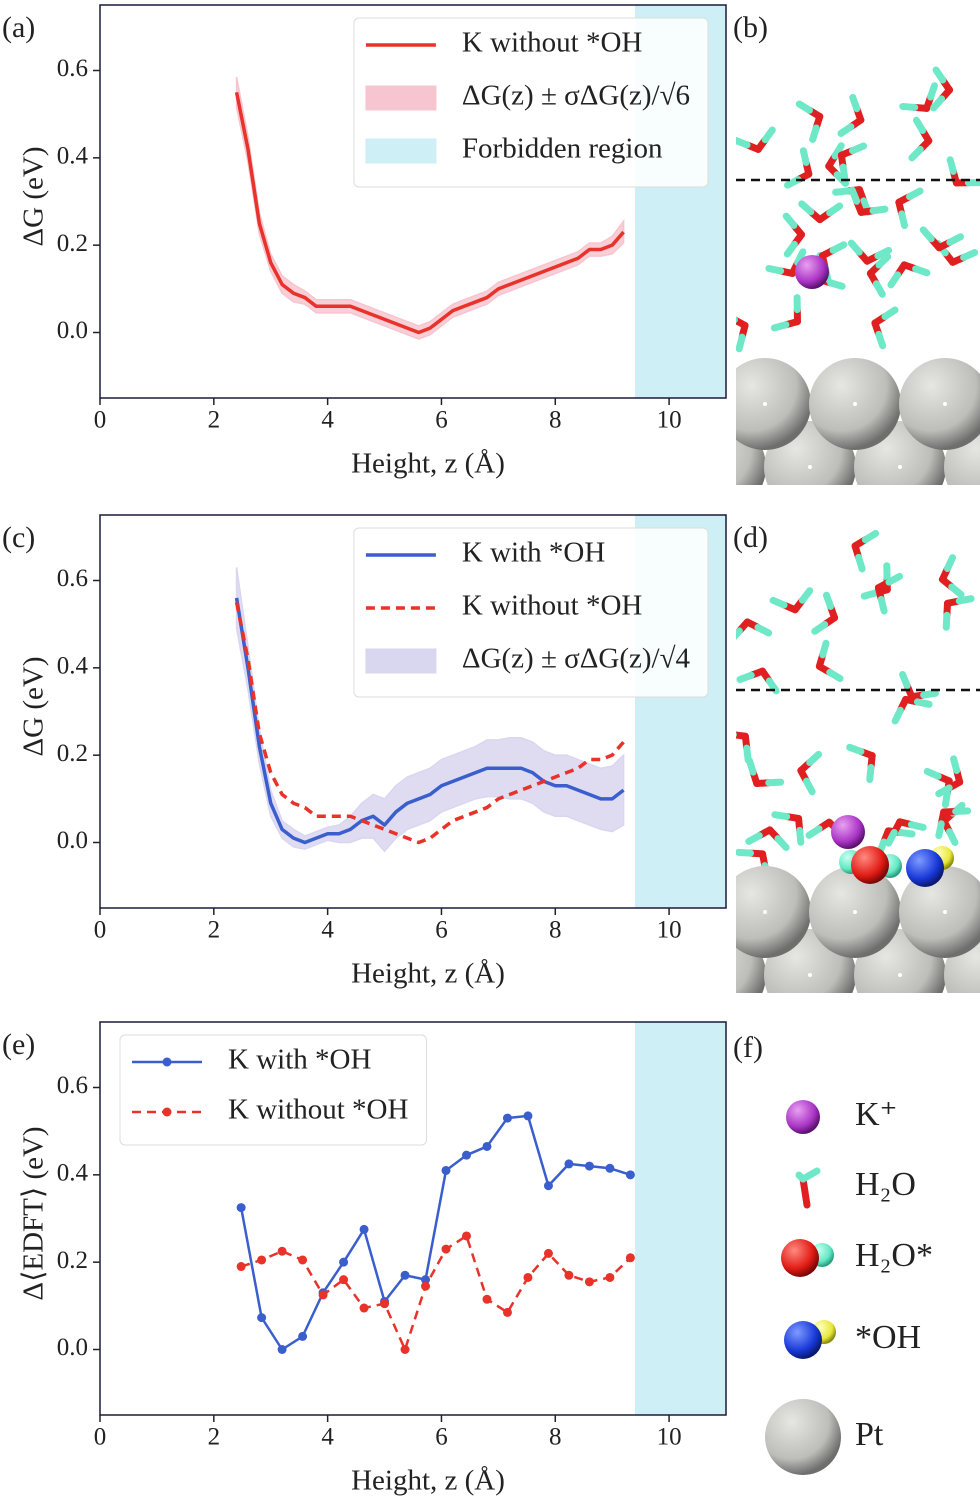 The width and height of the screenshot is (980, 1504). What do you see at coordinates (750, 27) in the screenshot?
I see `panel-label: (b)` at bounding box center [750, 27].